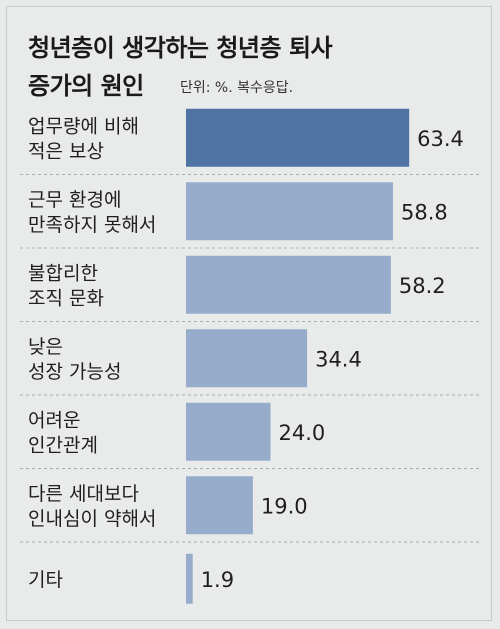  What do you see at coordinates (83, 126) in the screenshot?
I see `category-label-0-0: 업무량에 비해` at bounding box center [83, 126].